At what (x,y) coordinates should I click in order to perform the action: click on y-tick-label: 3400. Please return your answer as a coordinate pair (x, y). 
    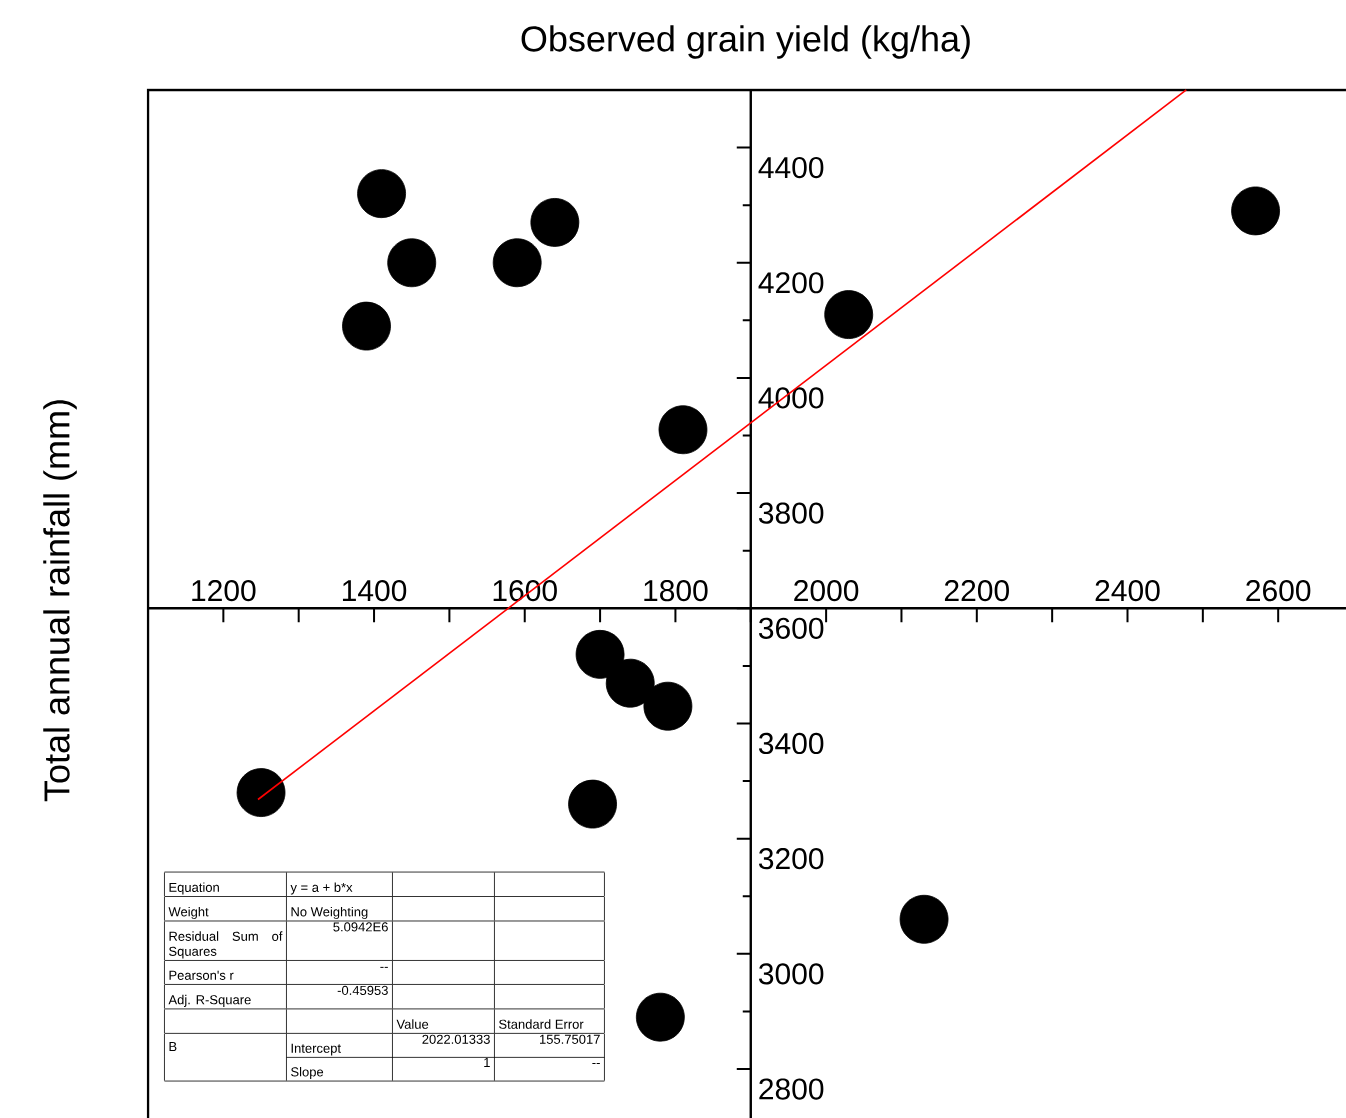
    Looking at the image, I should click on (791, 743).